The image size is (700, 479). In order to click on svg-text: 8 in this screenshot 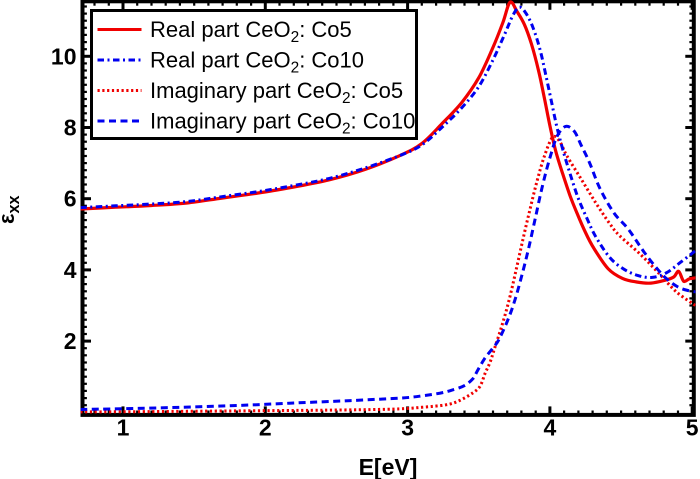, I will do `click(70, 128)`.